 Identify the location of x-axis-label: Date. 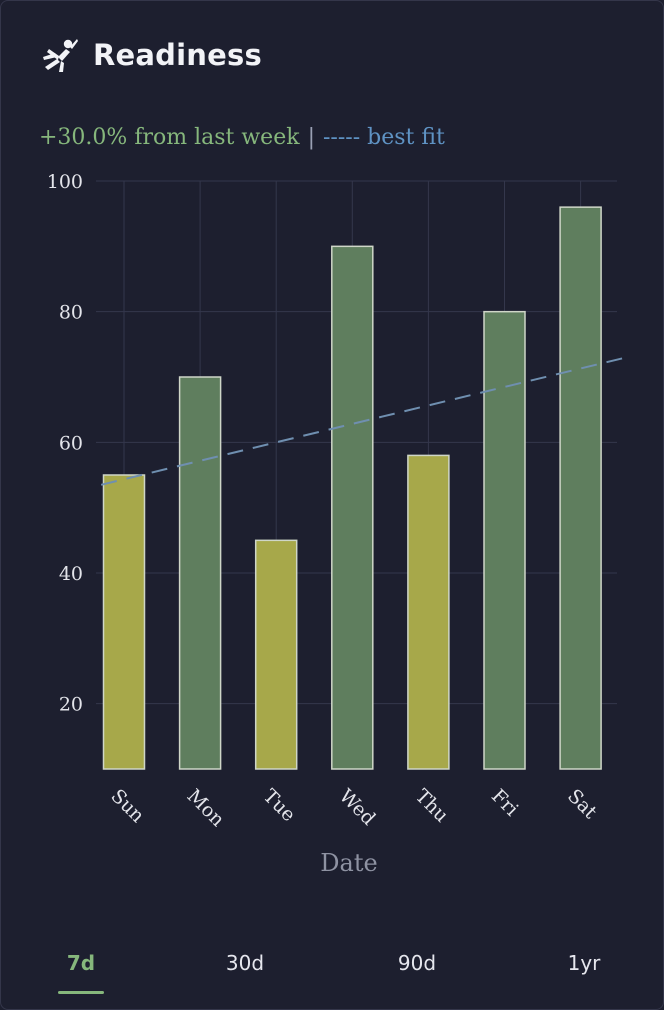
(348, 863).